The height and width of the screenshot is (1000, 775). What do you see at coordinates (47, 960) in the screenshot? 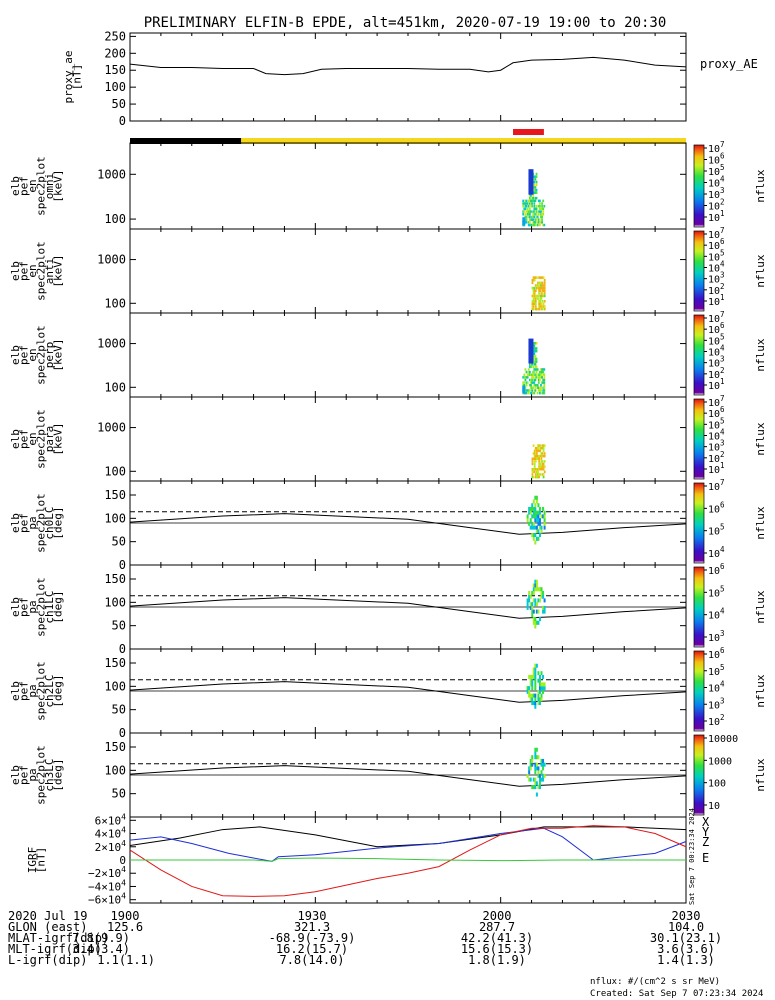
I see `footer-cell-r4c0: L-igrf(dip)` at bounding box center [47, 960].